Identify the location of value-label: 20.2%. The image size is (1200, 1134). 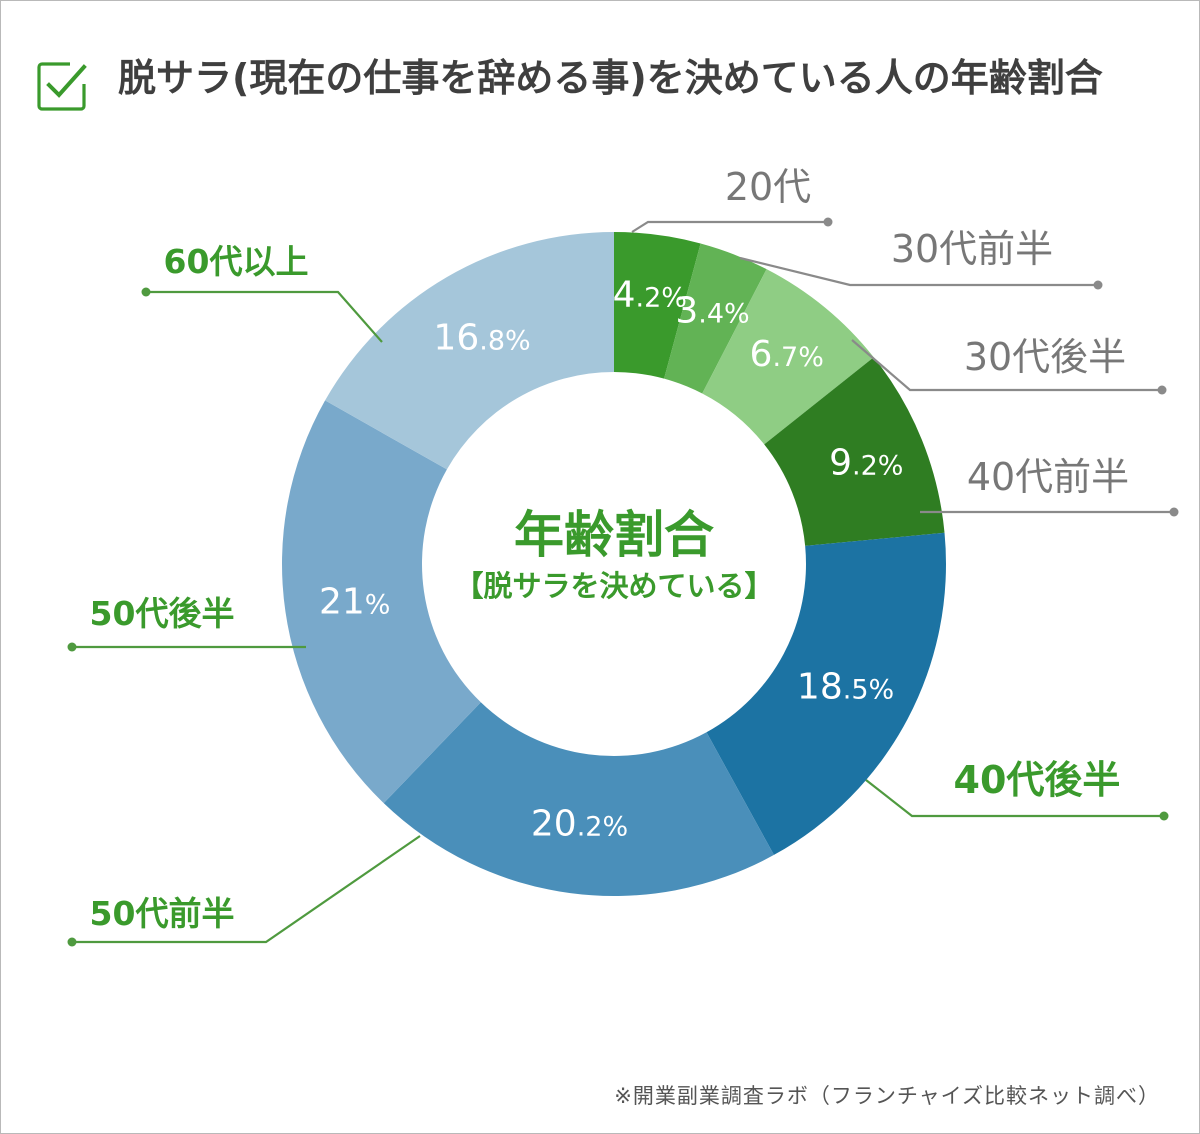
(579, 824).